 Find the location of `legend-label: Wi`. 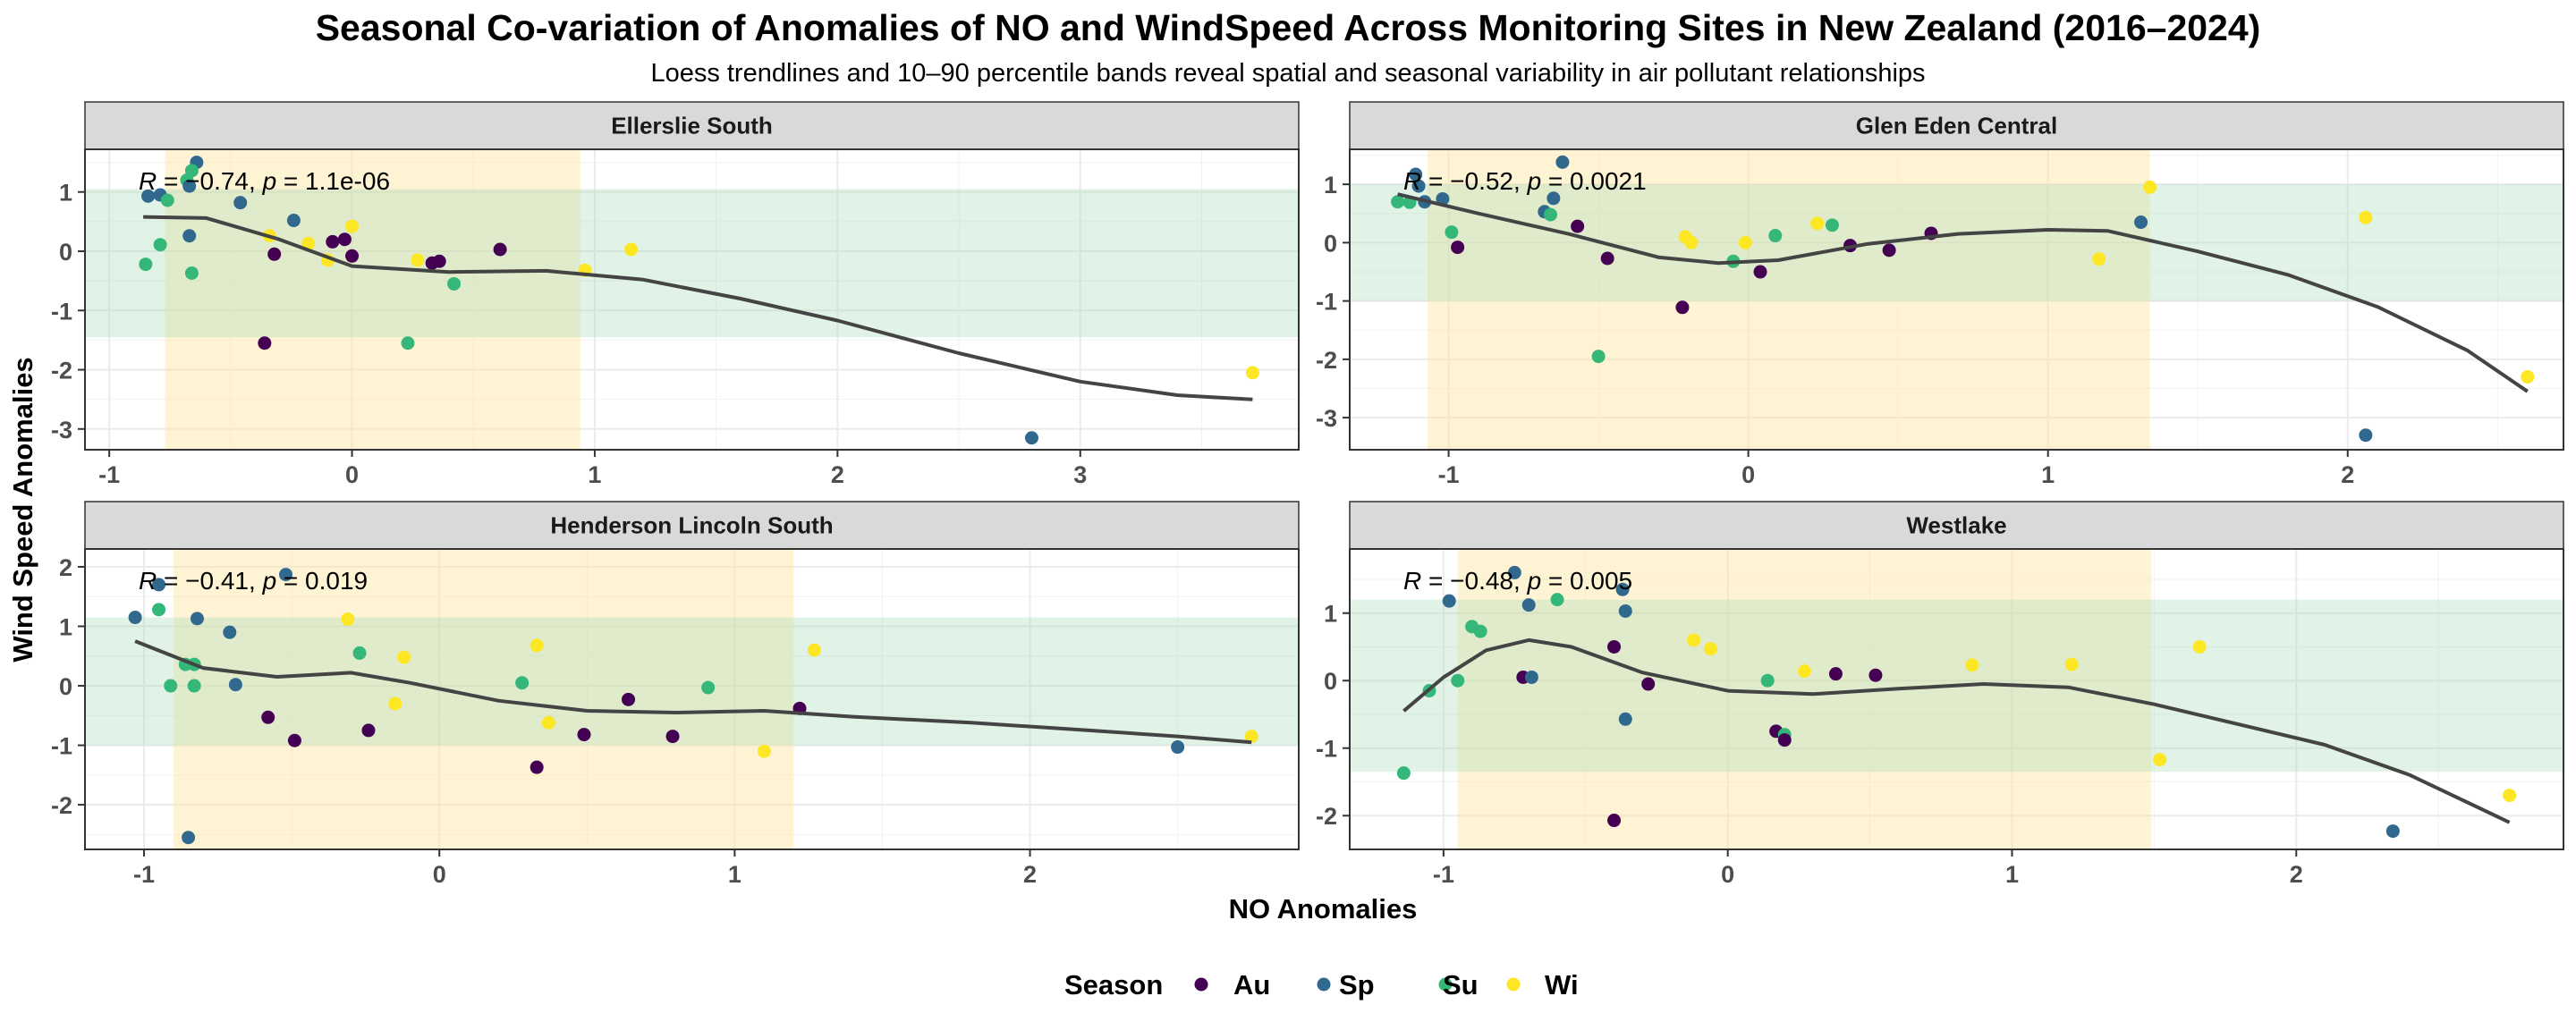

legend-label: Wi is located at coordinates (1562, 984).